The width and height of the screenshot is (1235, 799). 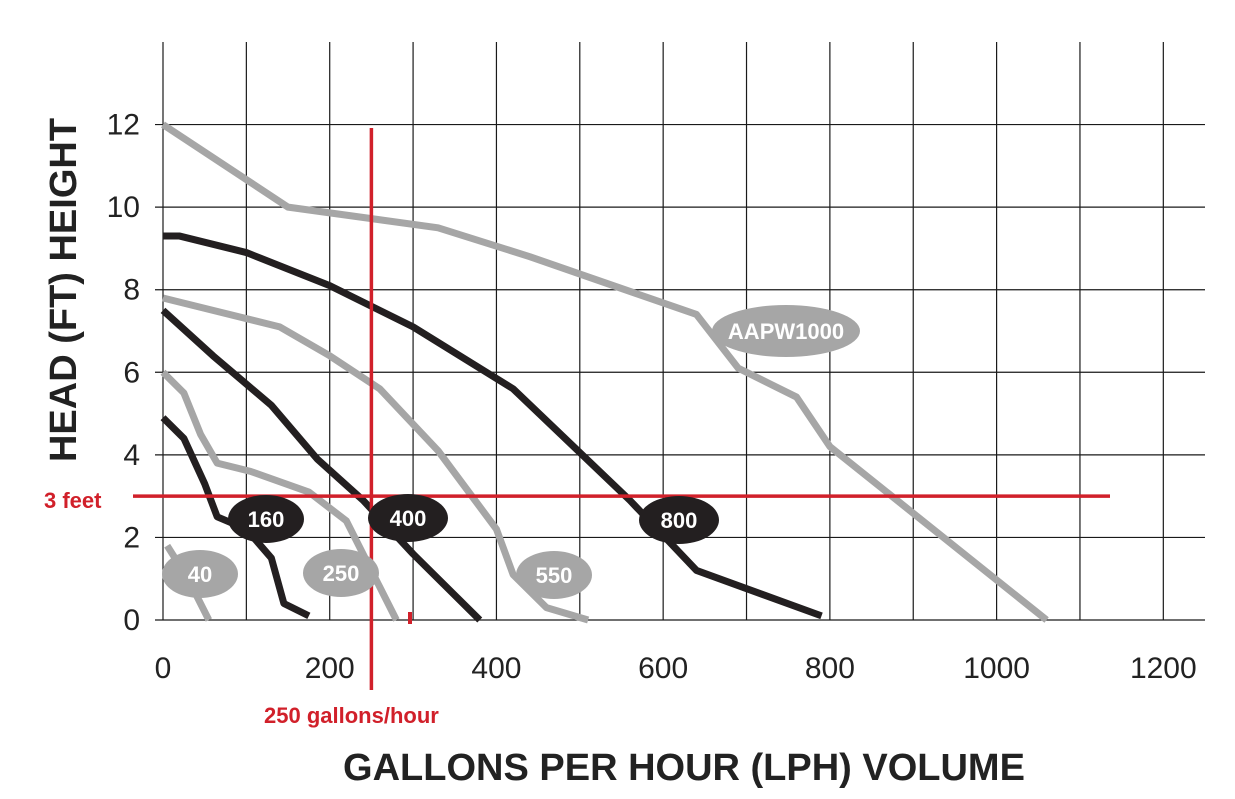 I want to click on y-tick-label: 12, so click(x=123, y=125).